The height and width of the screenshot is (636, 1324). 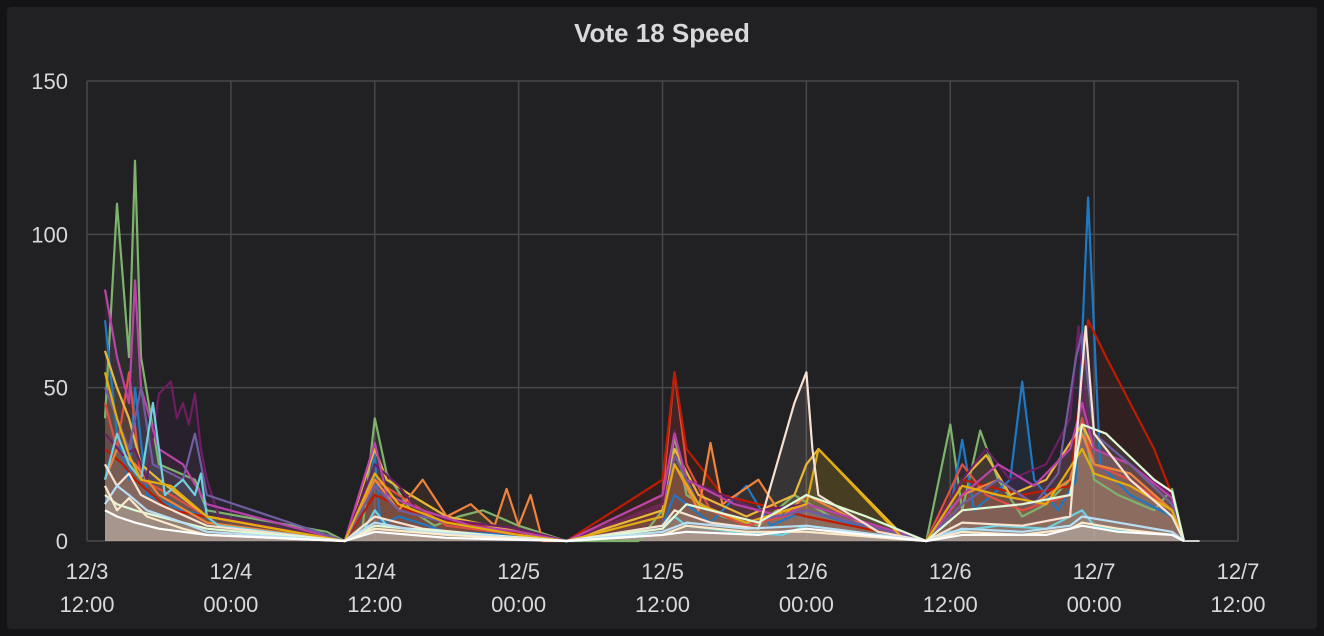 What do you see at coordinates (662, 33) in the screenshot?
I see `chart-title: Vote 18 Speed` at bounding box center [662, 33].